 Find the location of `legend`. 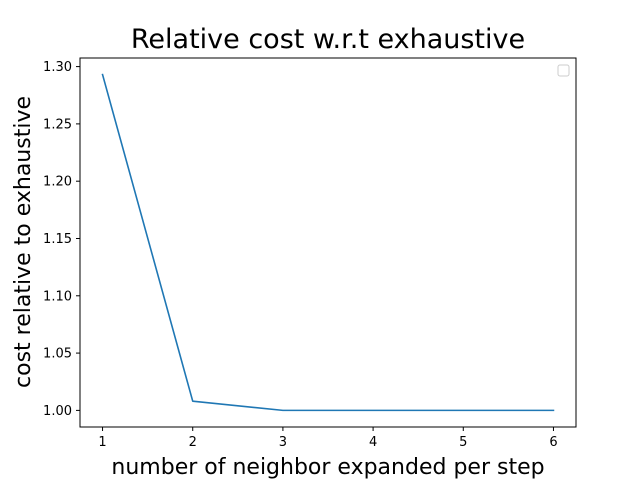

legend is located at coordinates (563, 70).